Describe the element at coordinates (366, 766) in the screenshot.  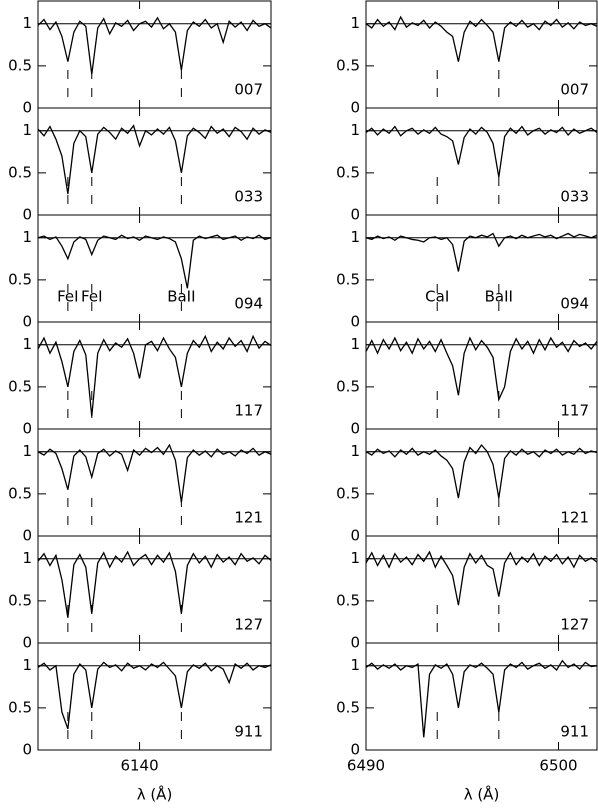
I see `x-tick-label: 6490` at that location.